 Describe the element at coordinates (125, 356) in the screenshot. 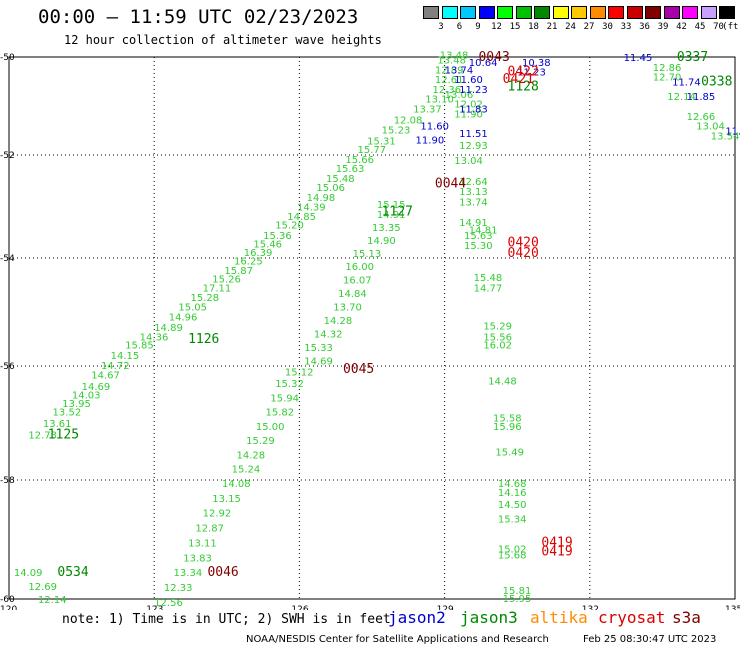

I see `swh-value: 14.15` at that location.